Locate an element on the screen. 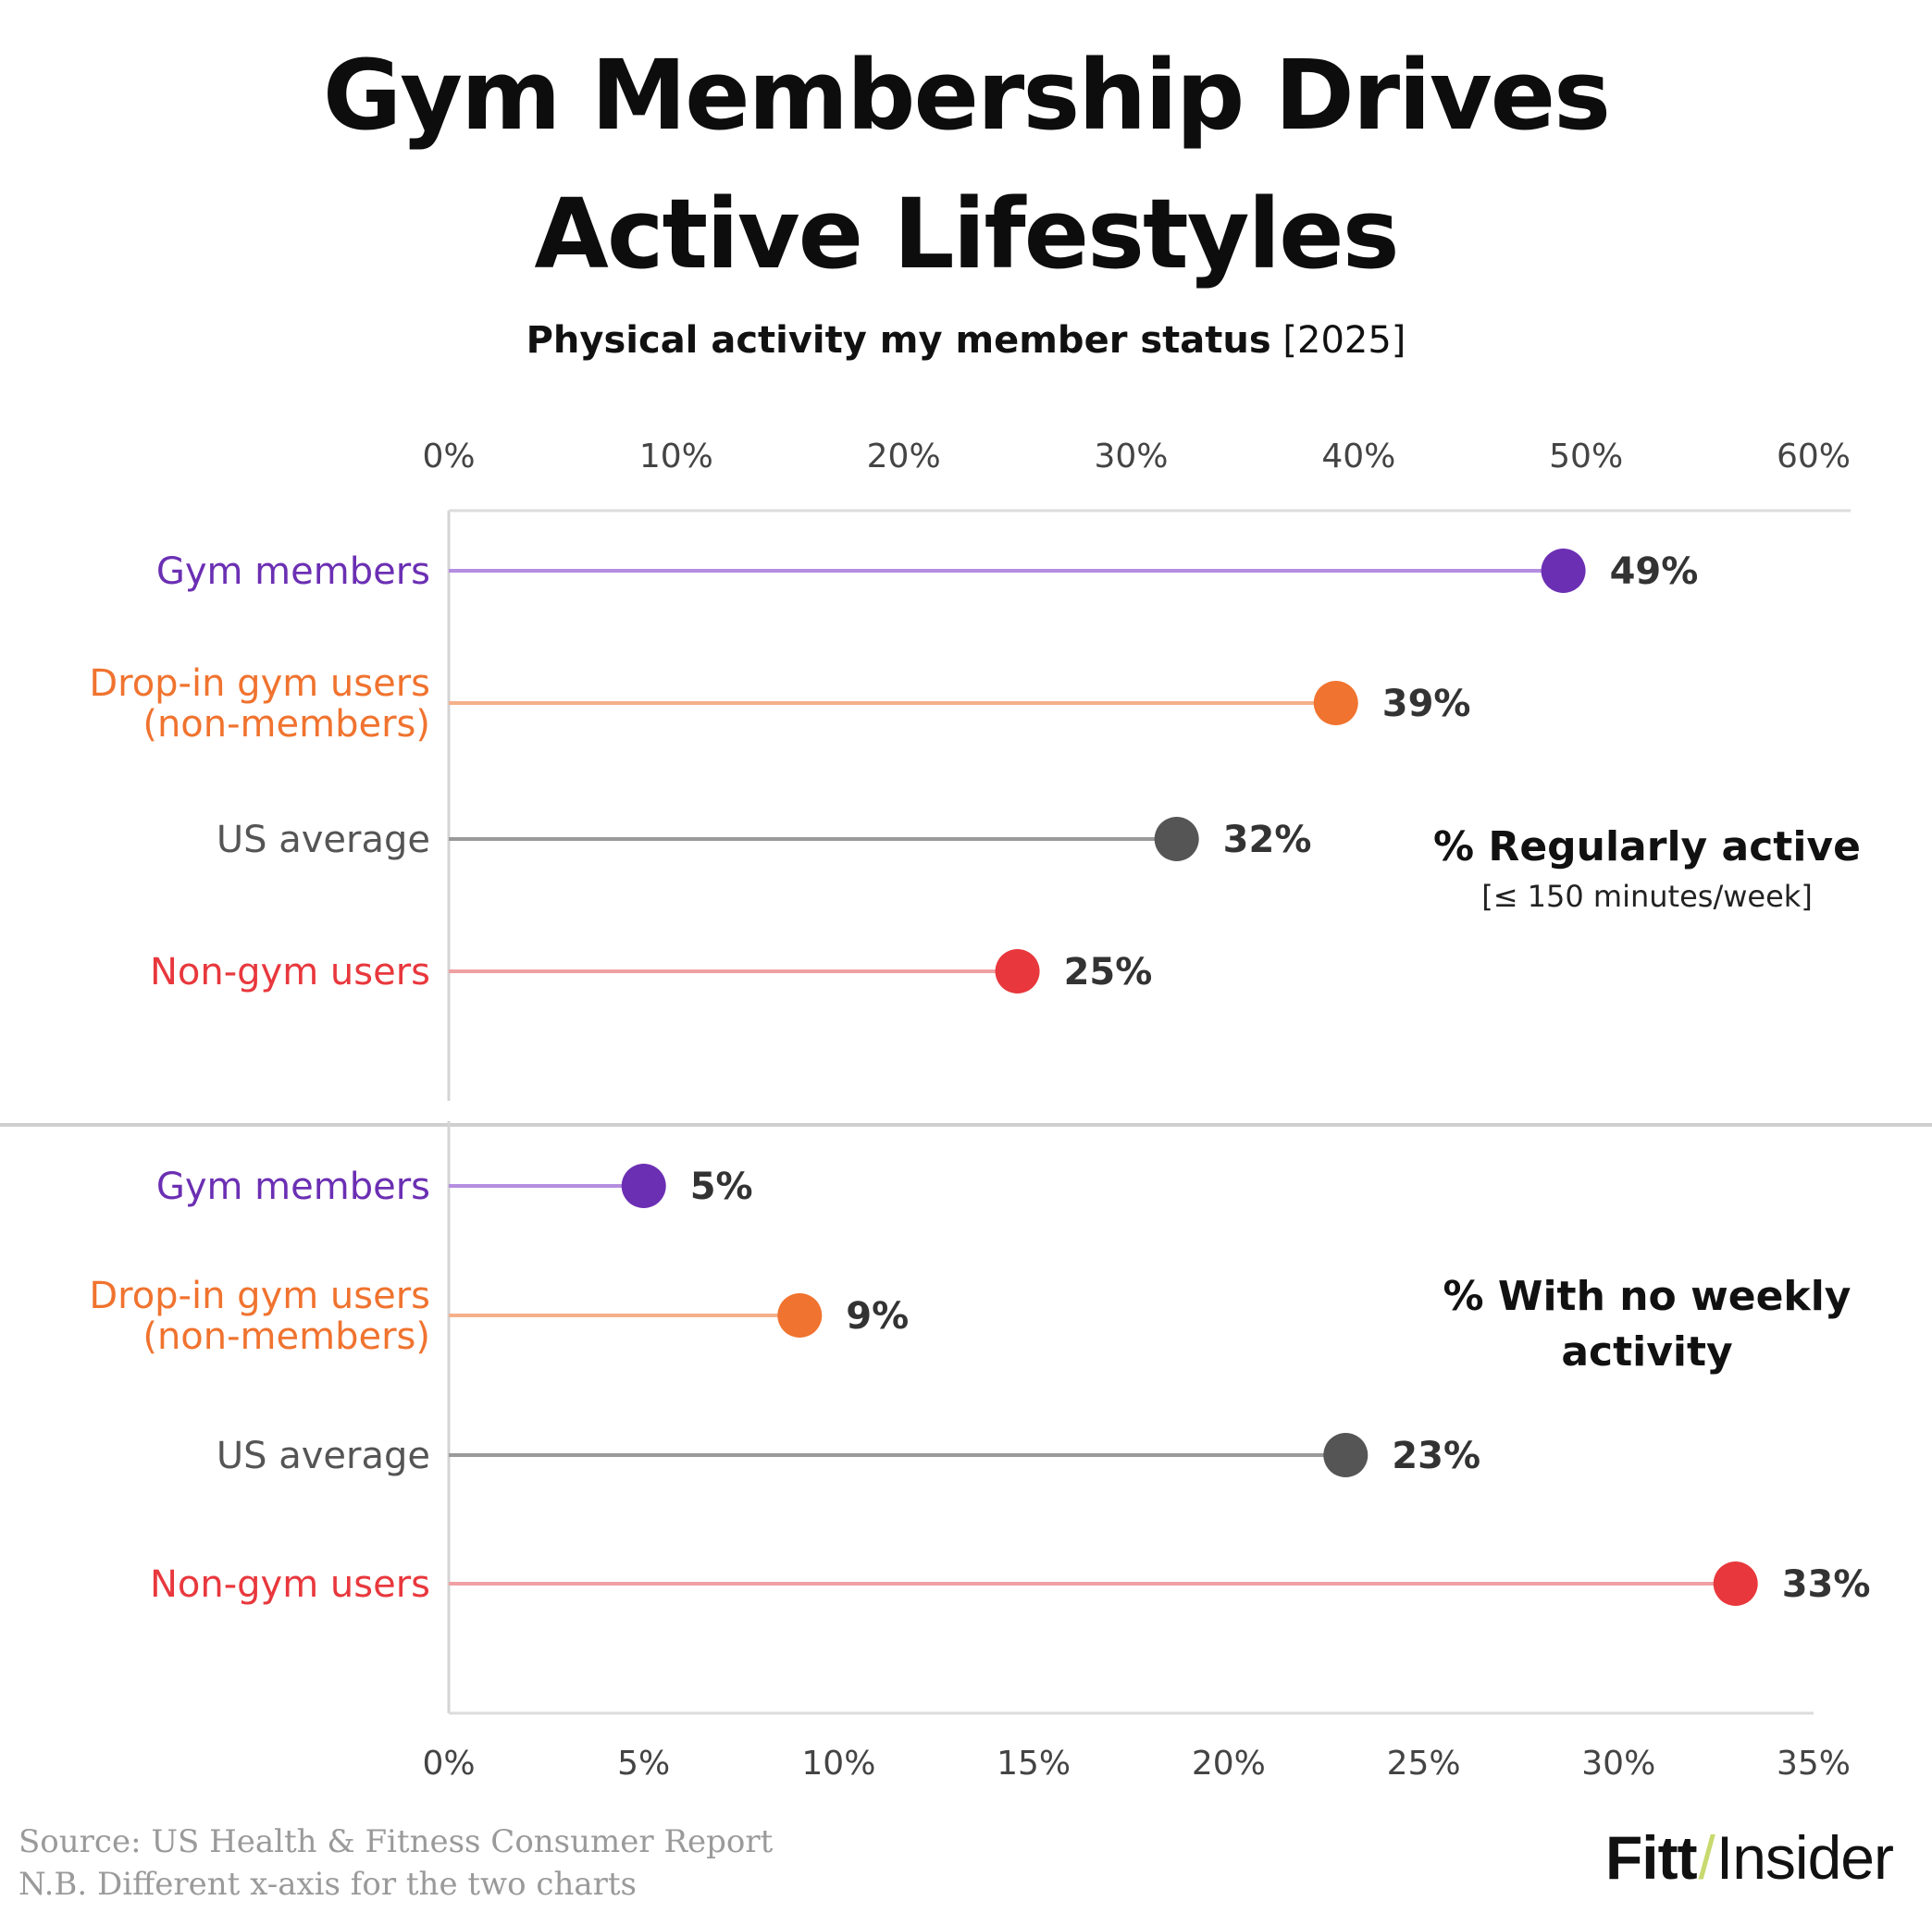 The image size is (1932, 1913). panel-2-tick-label-5: 25% is located at coordinates (1424, 1764).